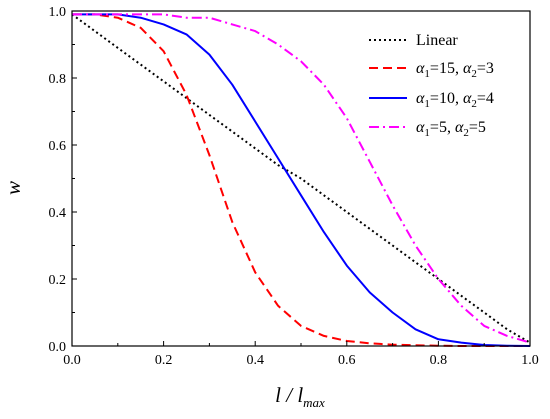  I want to click on y-tick-label: 0.0, so click(58, 347).